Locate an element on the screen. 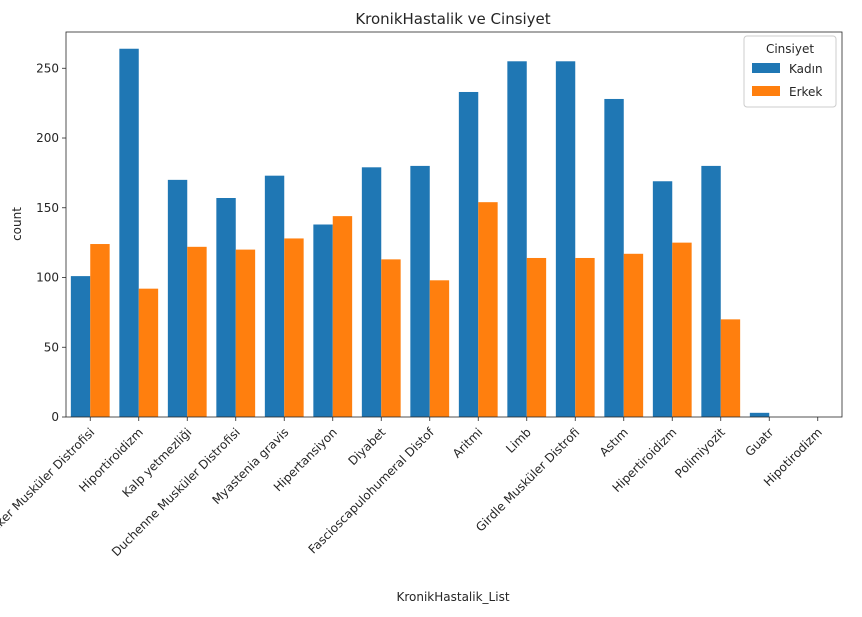 Image resolution: width=862 pixels, height=617 pixels. y-tick-label: 150 is located at coordinates (47, 208).